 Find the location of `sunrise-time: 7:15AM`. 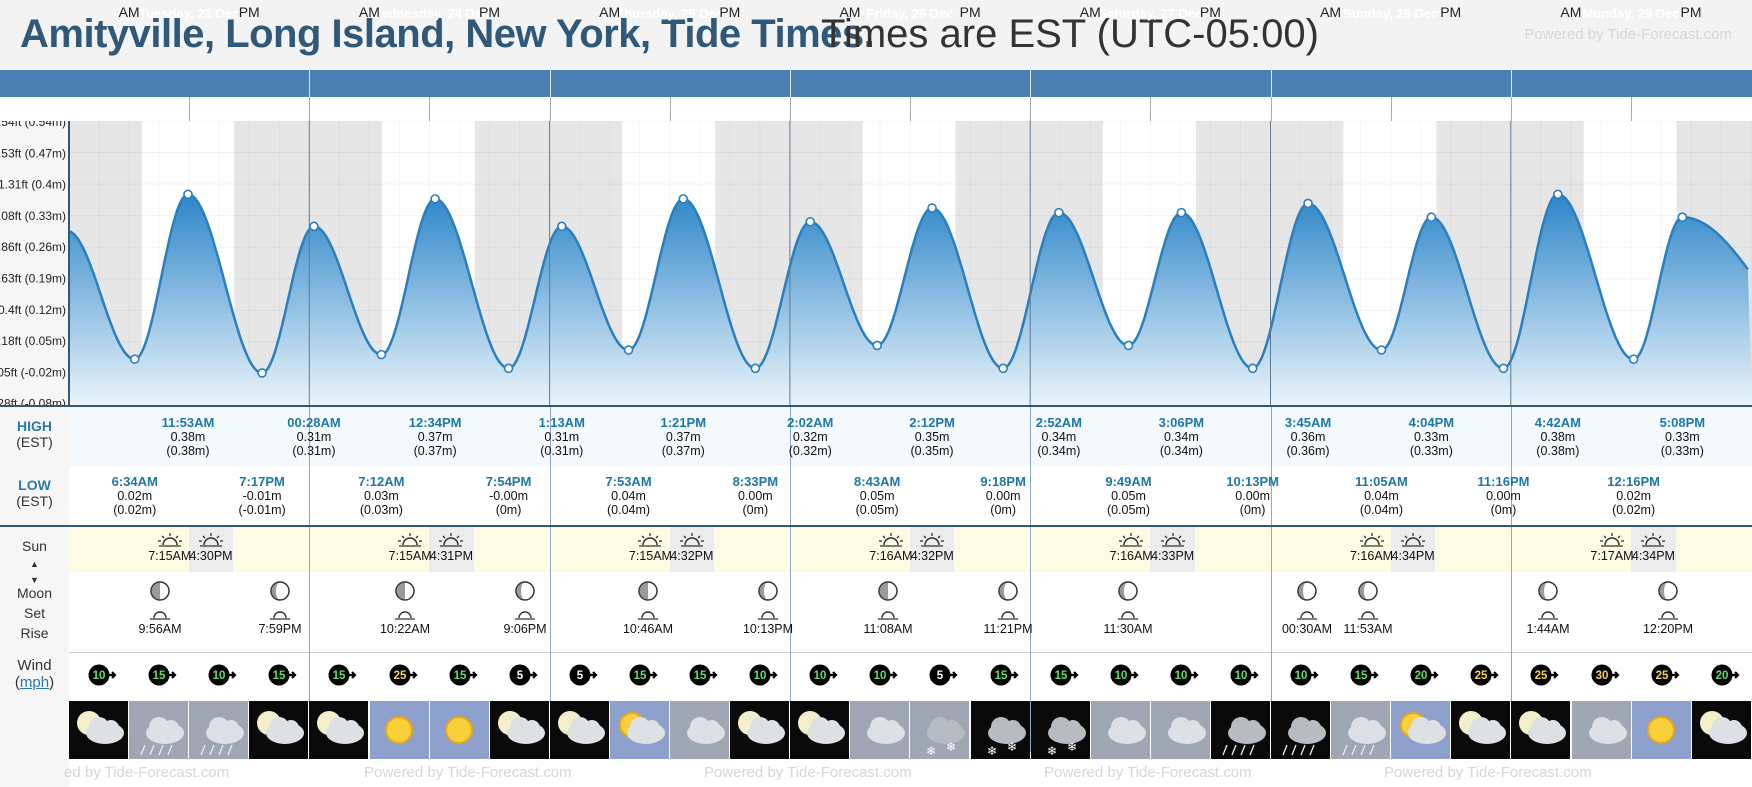

sunrise-time: 7:15AM is located at coordinates (650, 556).